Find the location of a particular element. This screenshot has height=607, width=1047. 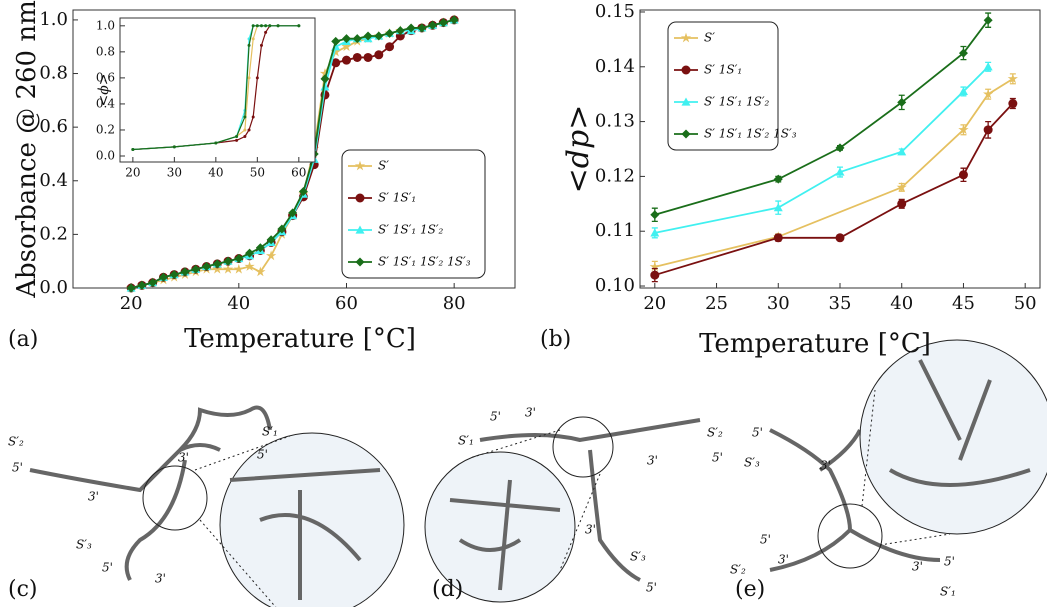

x-tick-label: 60 is located at coordinates (298, 172).